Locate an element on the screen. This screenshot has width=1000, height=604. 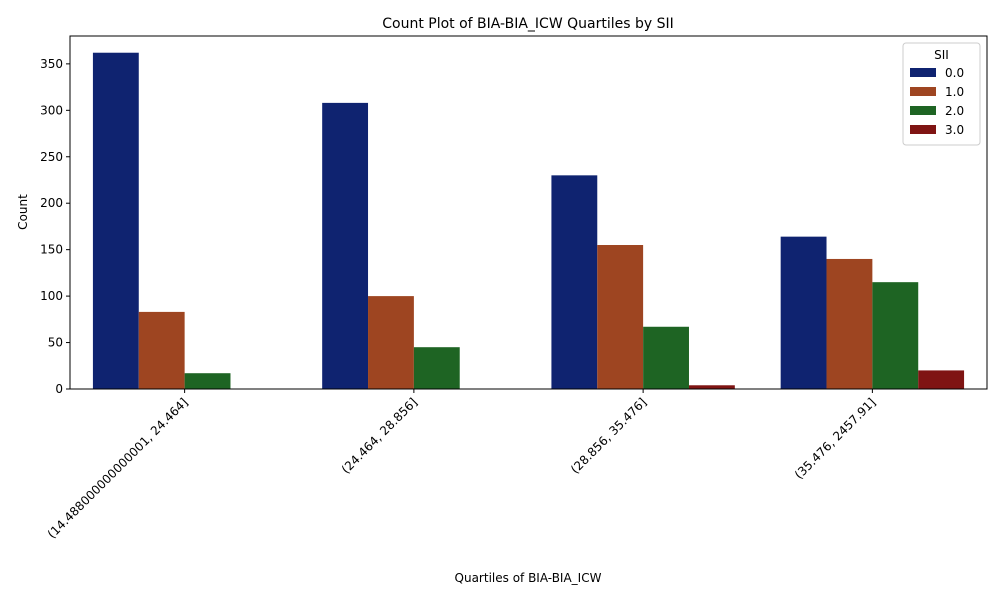
legend-label-1: 0.0 is located at coordinates (954, 73).